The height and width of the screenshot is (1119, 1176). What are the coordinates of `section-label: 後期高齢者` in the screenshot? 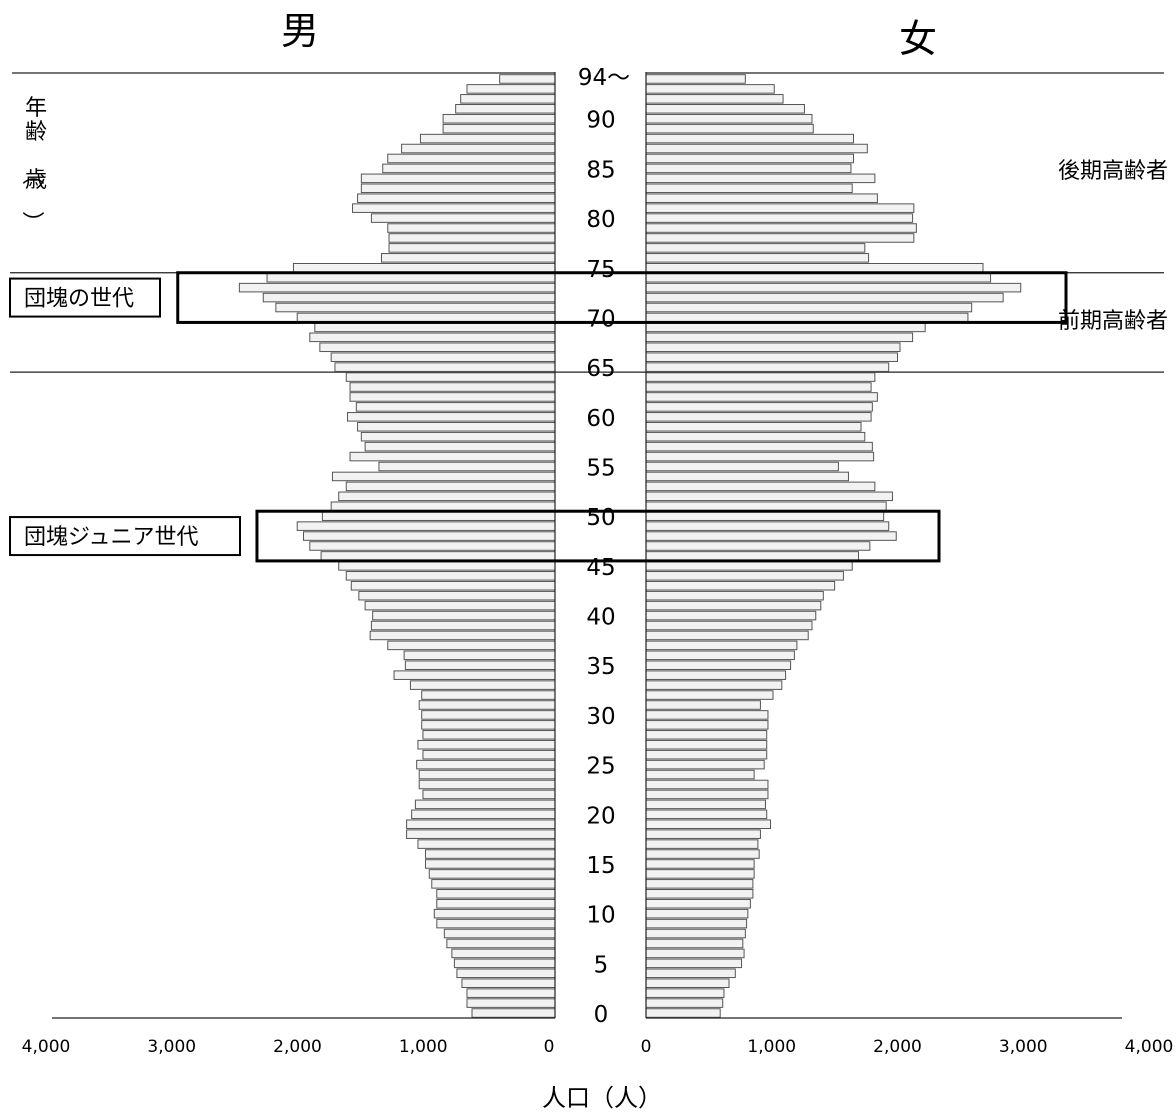 It's located at (1113, 171).